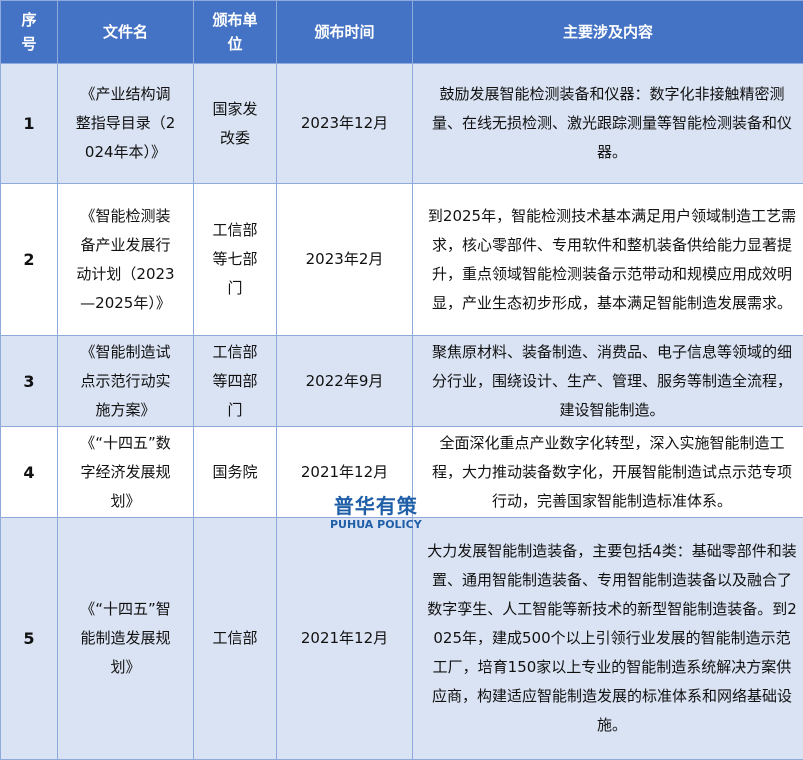 Image resolution: width=803 pixels, height=760 pixels. I want to click on row-date: 2022年9月, so click(344, 381).